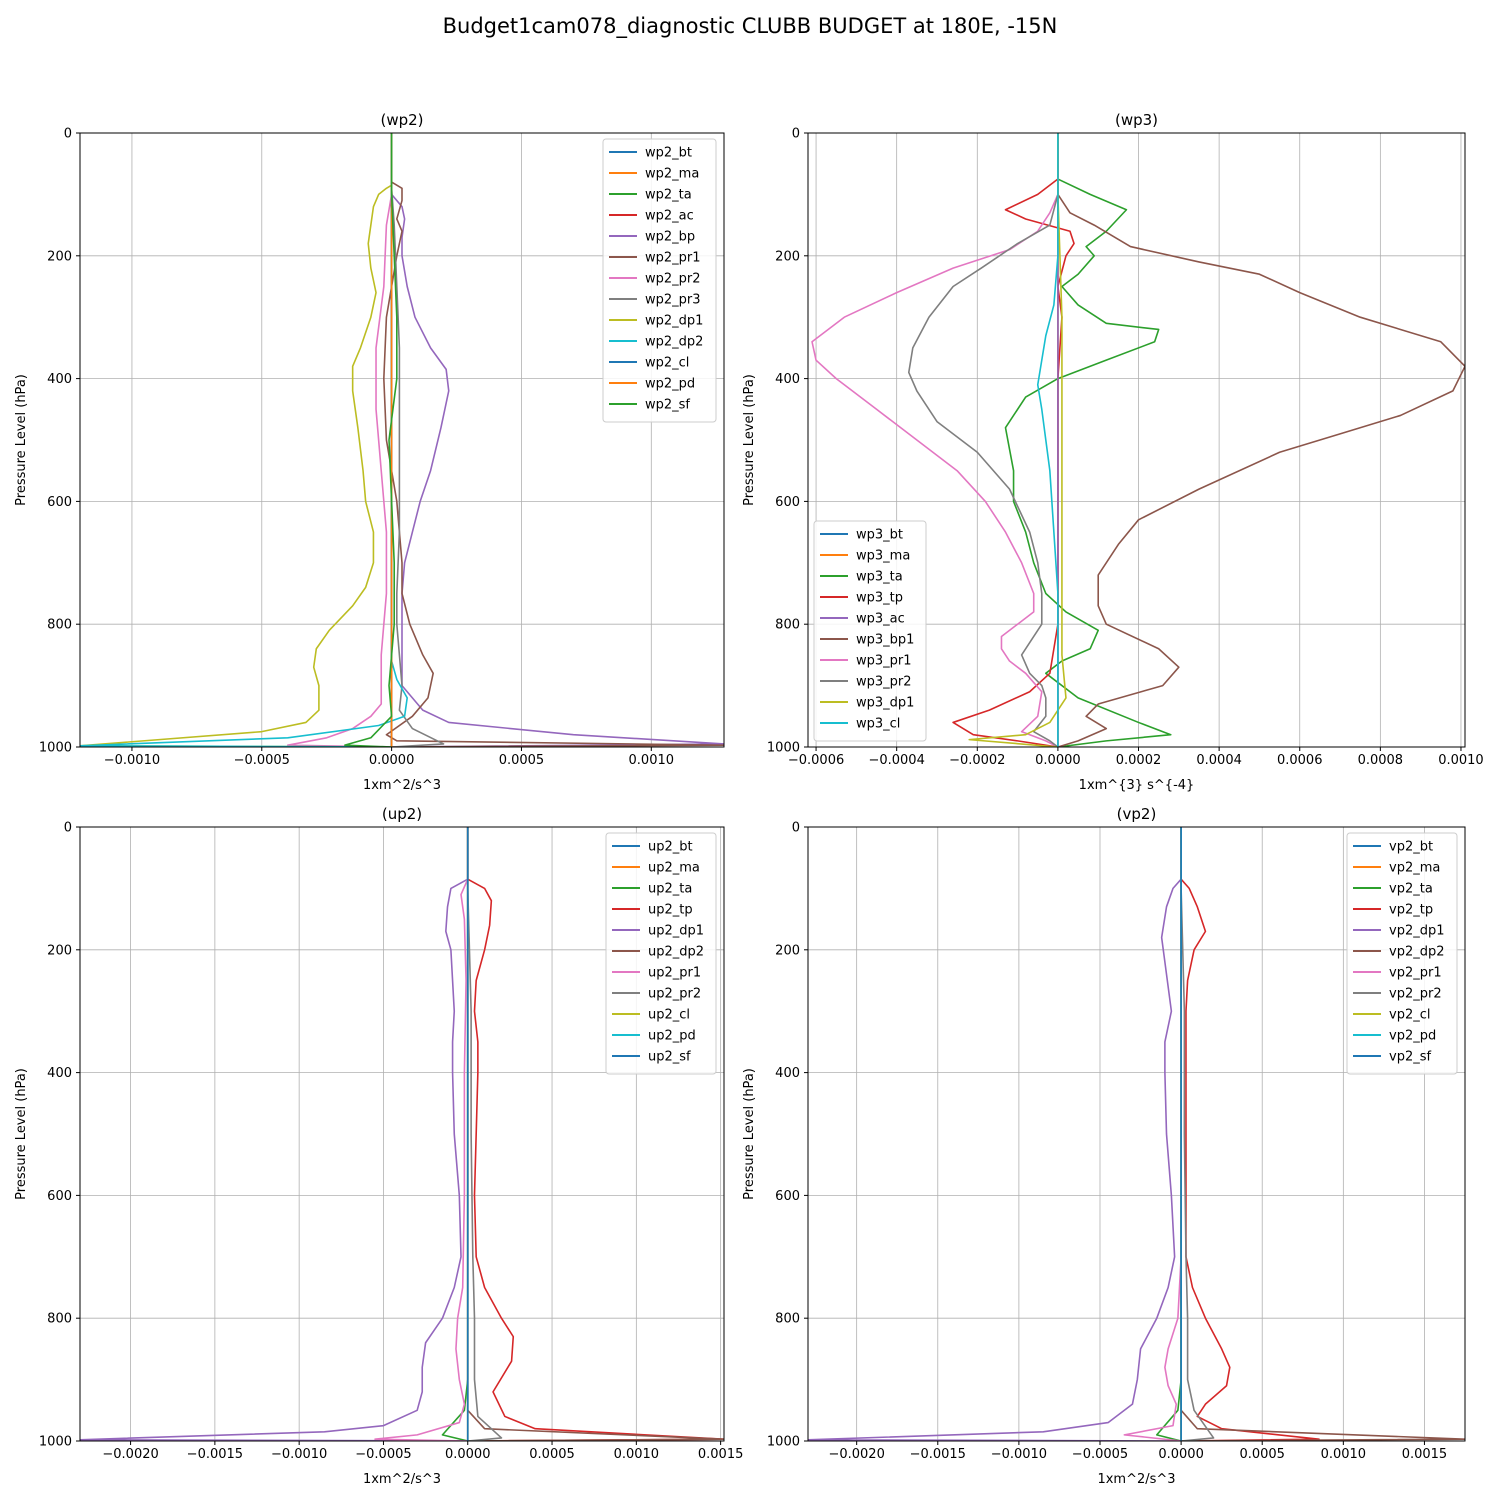 The image size is (1500, 1500). What do you see at coordinates (674, 321) in the screenshot?
I see `legend-label-wp2_dp1: wp2_dp1` at bounding box center [674, 321].